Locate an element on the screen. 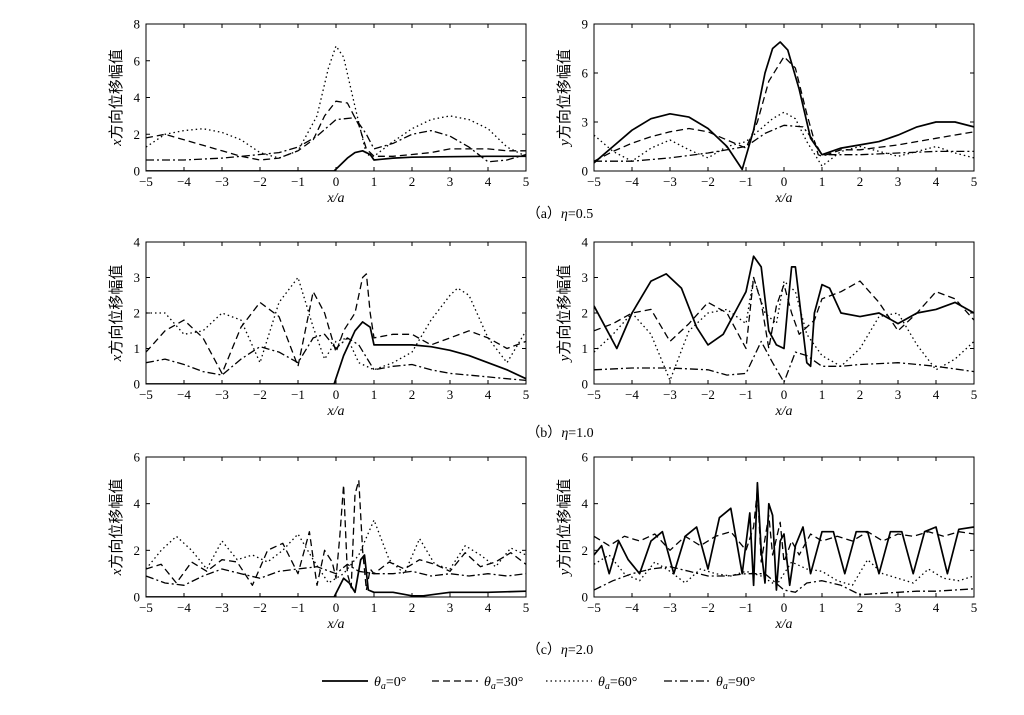  y-tick-label: 3 is located at coordinates (585, 122).